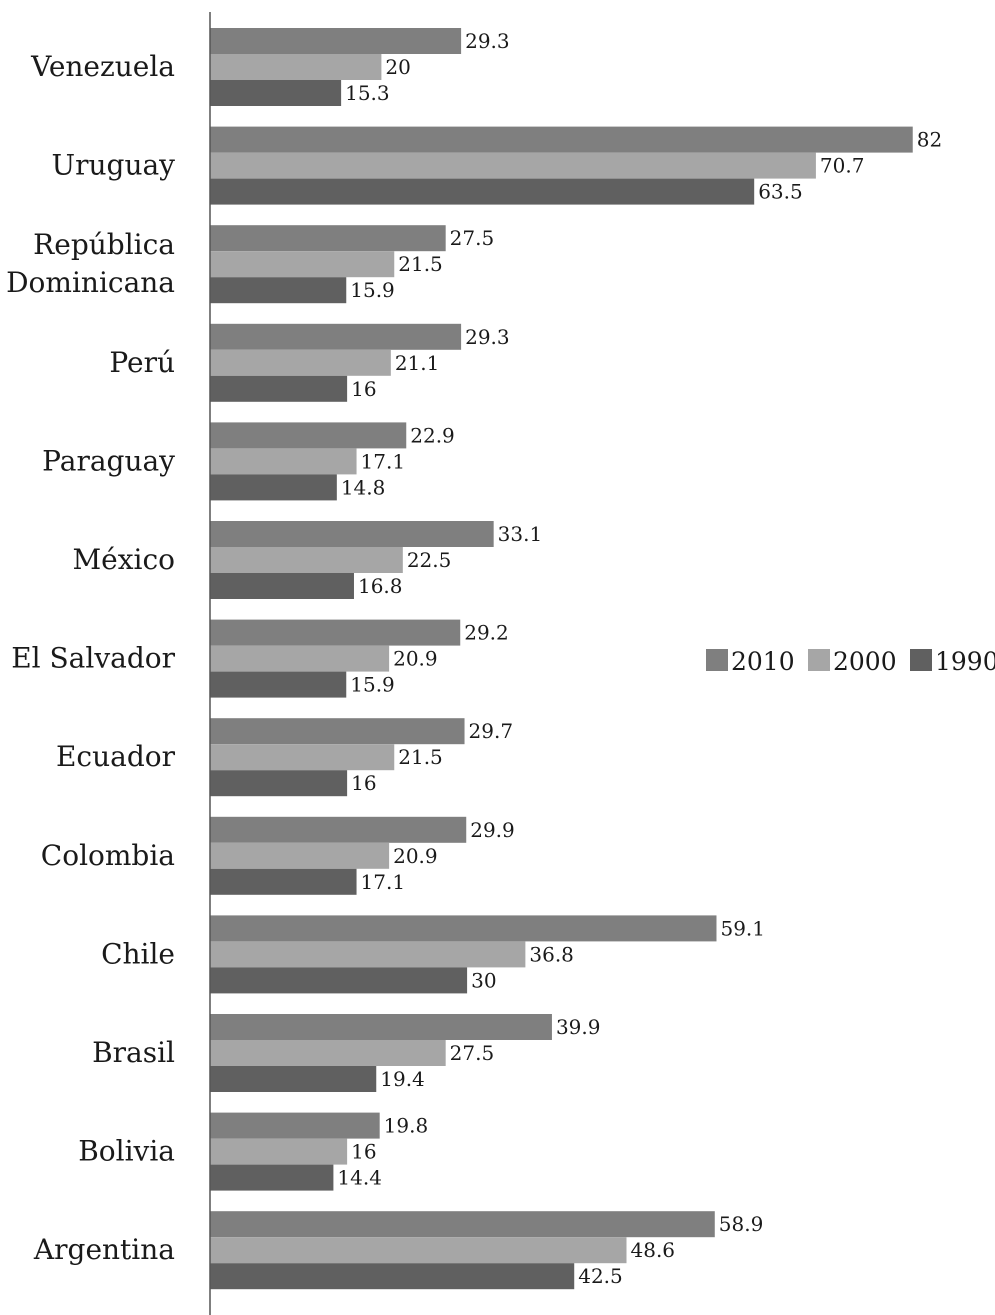 The width and height of the screenshot is (995, 1315). Describe the element at coordinates (741, 1224) in the screenshot. I see `value-label-2010-12: 58.9` at that location.